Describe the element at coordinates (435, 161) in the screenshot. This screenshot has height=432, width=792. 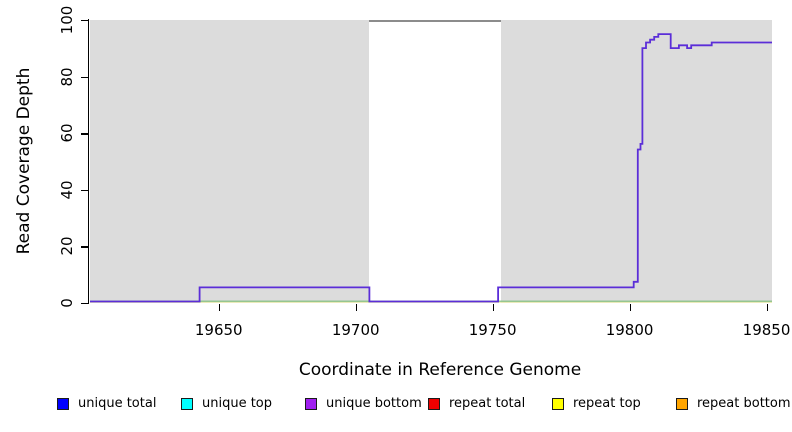
I see `gap-region-band` at that location.